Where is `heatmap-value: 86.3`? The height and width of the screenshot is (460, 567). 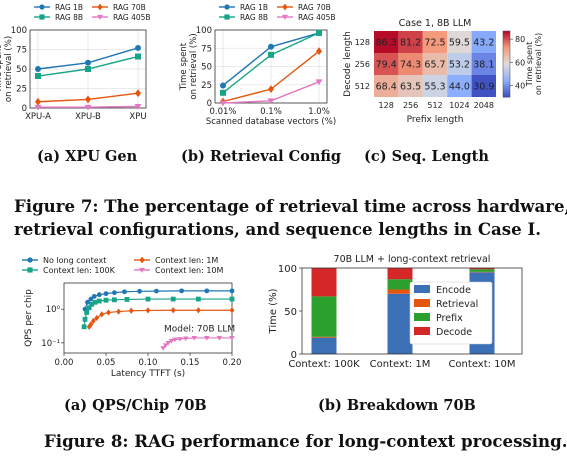
heatmap-value: 86.3 is located at coordinates (386, 43).